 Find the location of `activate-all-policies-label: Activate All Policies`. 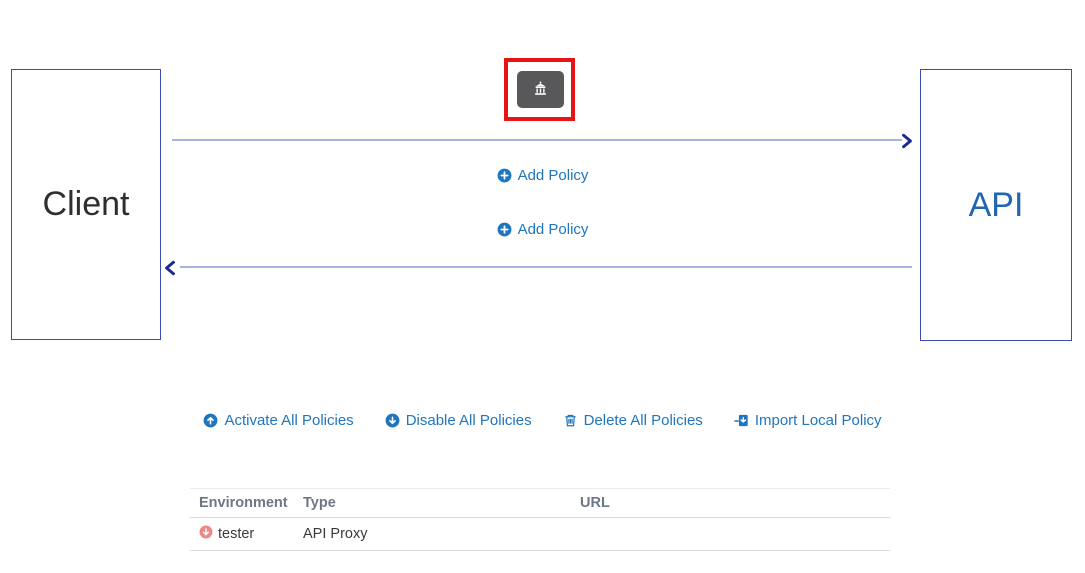

activate-all-policies-label: Activate All Policies is located at coordinates (289, 420).